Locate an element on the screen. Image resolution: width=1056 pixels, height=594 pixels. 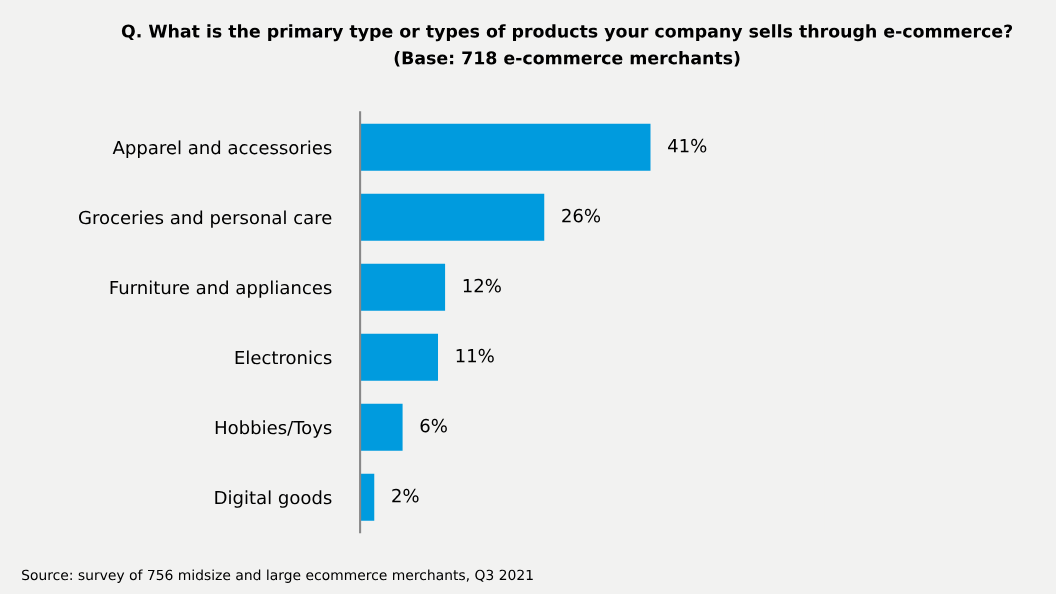
y-tick-label: Furniture and appliances is located at coordinates (221, 289).